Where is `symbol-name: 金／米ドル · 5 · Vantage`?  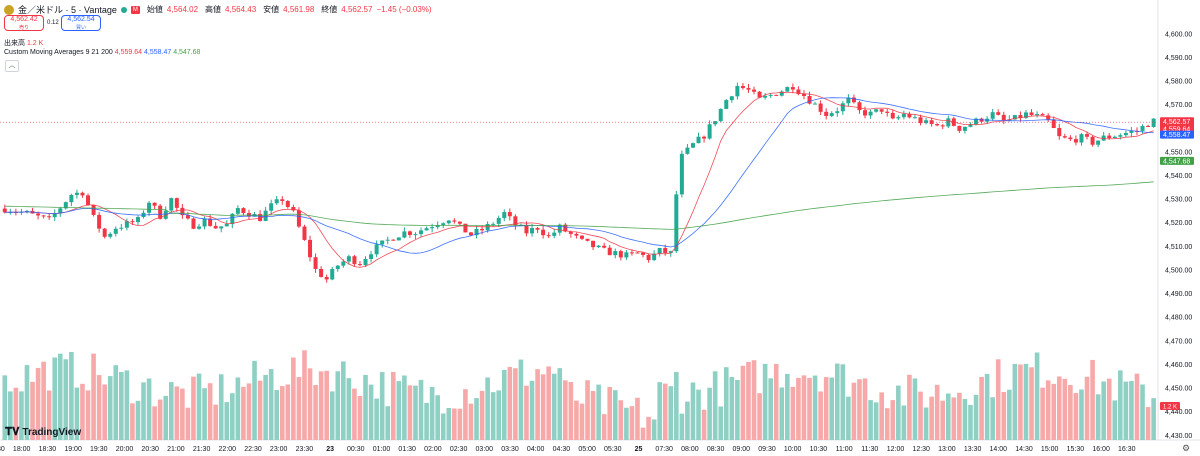
symbol-name: 金／米ドル · 5 · Vantage is located at coordinates (67, 10).